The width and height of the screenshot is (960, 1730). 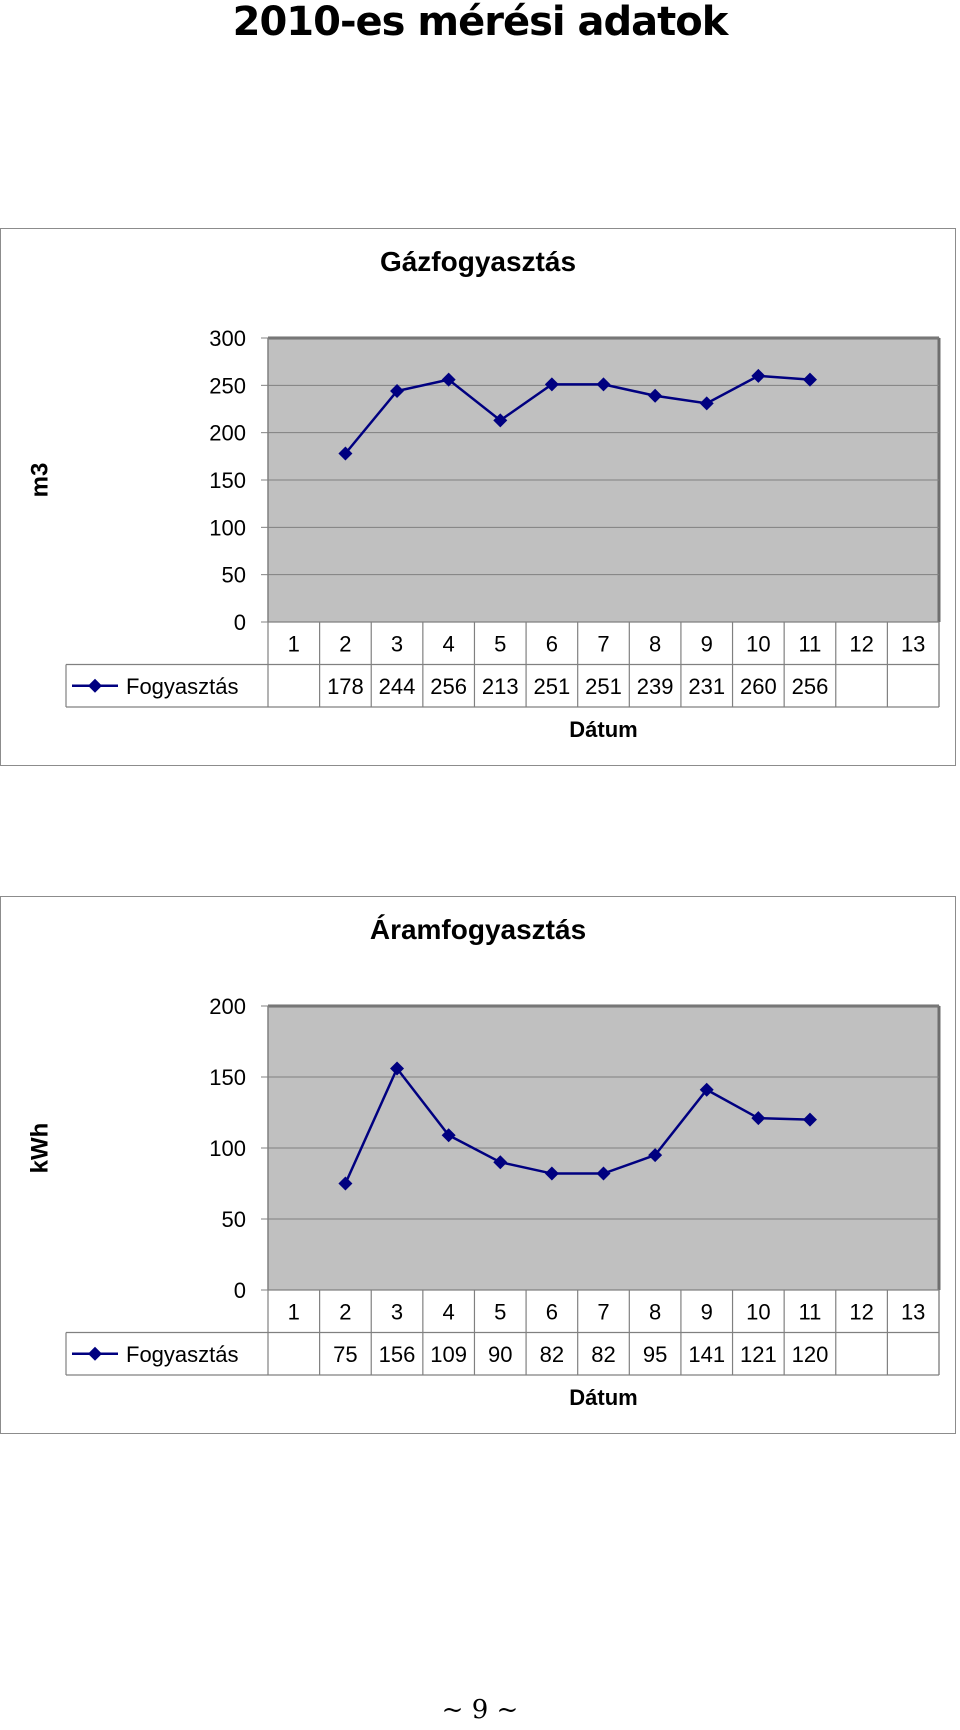 What do you see at coordinates (39, 480) in the screenshot?
I see `y-axis-label: m3` at bounding box center [39, 480].